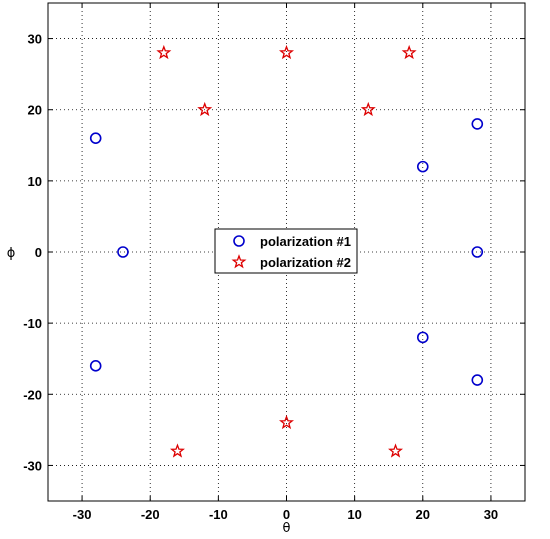 This screenshot has width=550, height=539. Describe the element at coordinates (35, 39) in the screenshot. I see `y-tick-label: 30` at that location.